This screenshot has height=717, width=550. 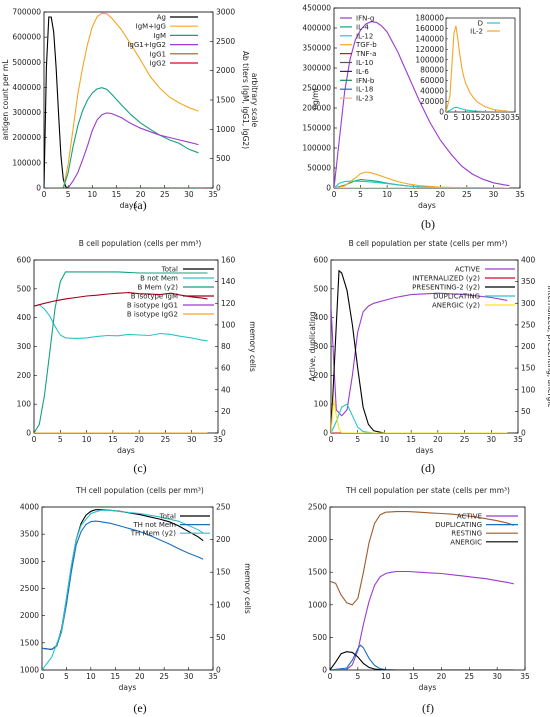 I want to click on f-series-duplicating-line, so click(x=422, y=657).